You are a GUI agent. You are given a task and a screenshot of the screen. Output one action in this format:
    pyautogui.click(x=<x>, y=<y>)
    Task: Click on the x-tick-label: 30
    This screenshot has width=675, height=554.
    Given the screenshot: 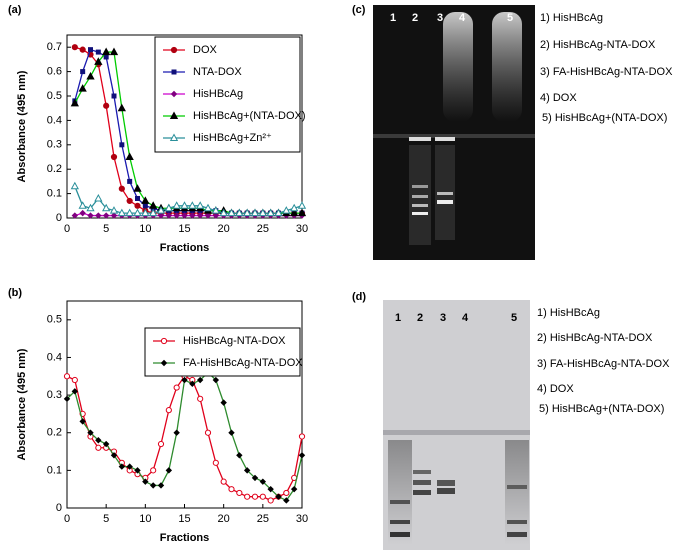 What is the action you would take?
    pyautogui.click(x=302, y=519)
    